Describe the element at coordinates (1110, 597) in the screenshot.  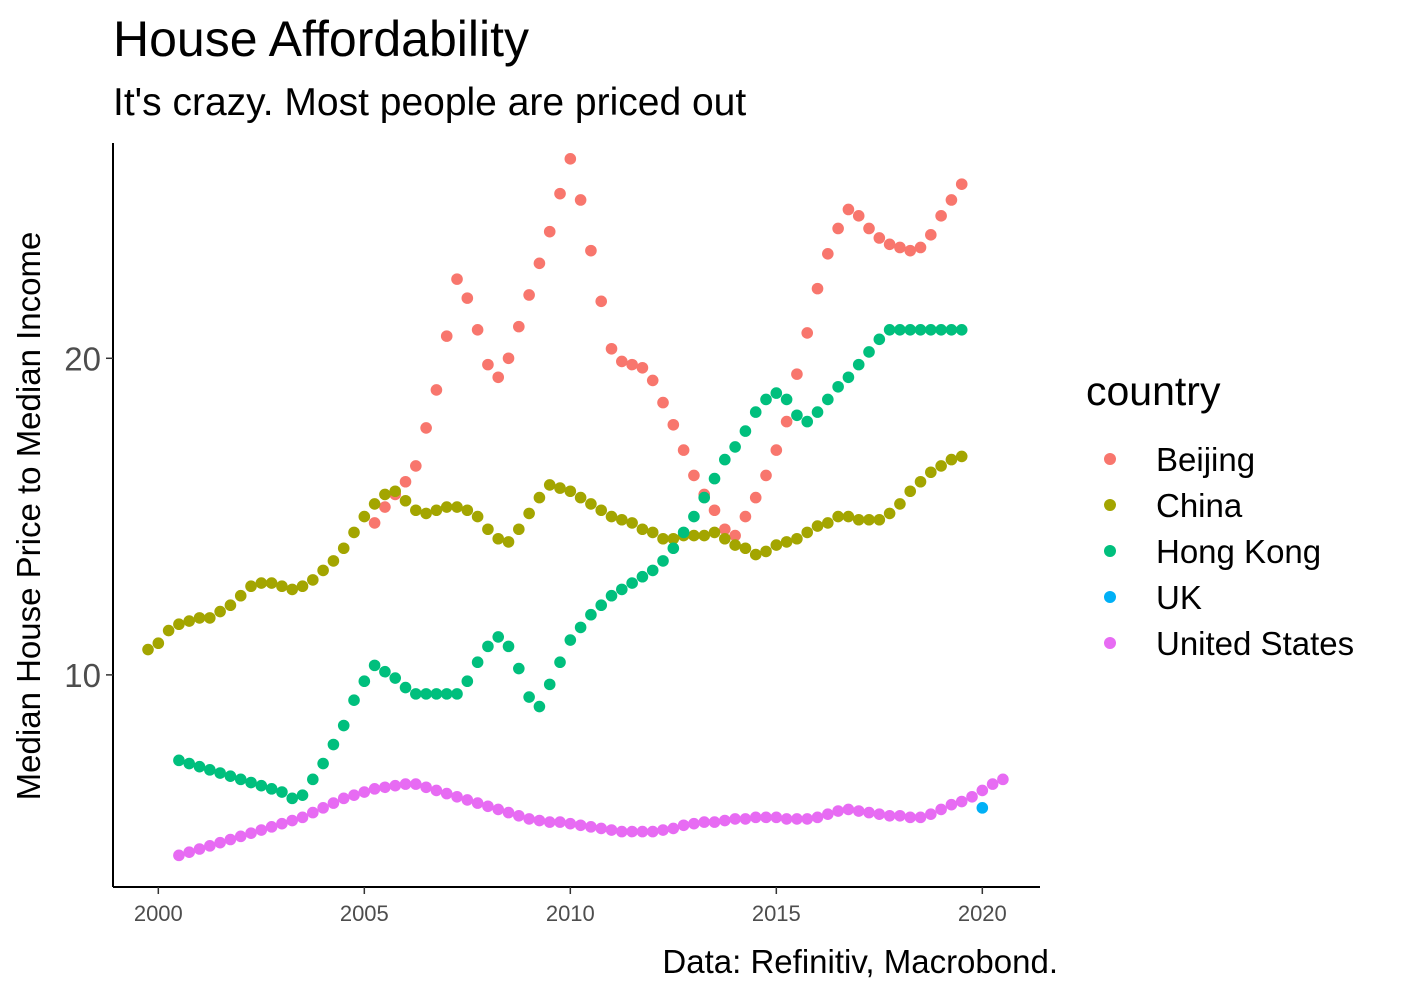
I see `legend-key-uk` at that location.